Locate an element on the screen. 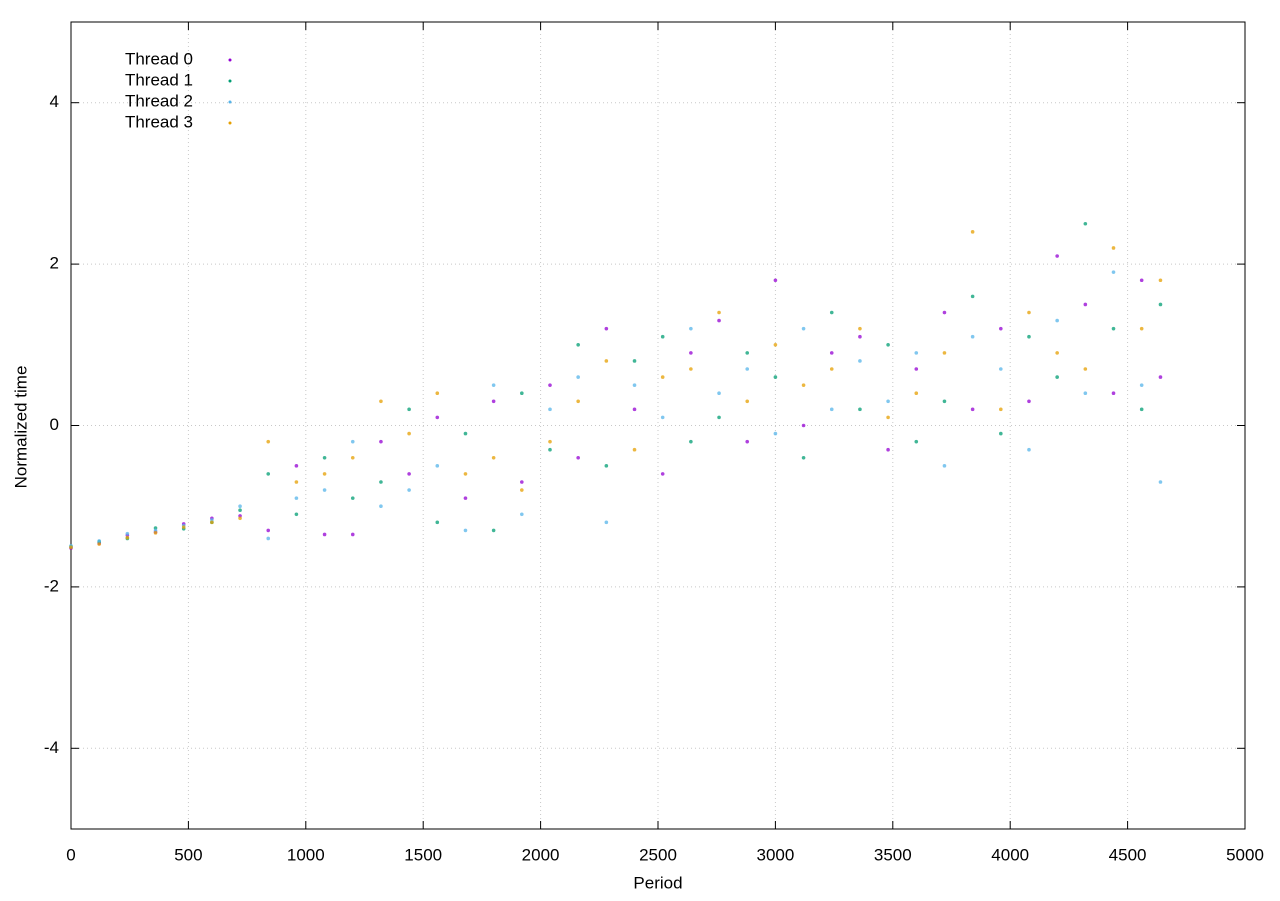  legend-label: Thread 2 is located at coordinates (159, 100).